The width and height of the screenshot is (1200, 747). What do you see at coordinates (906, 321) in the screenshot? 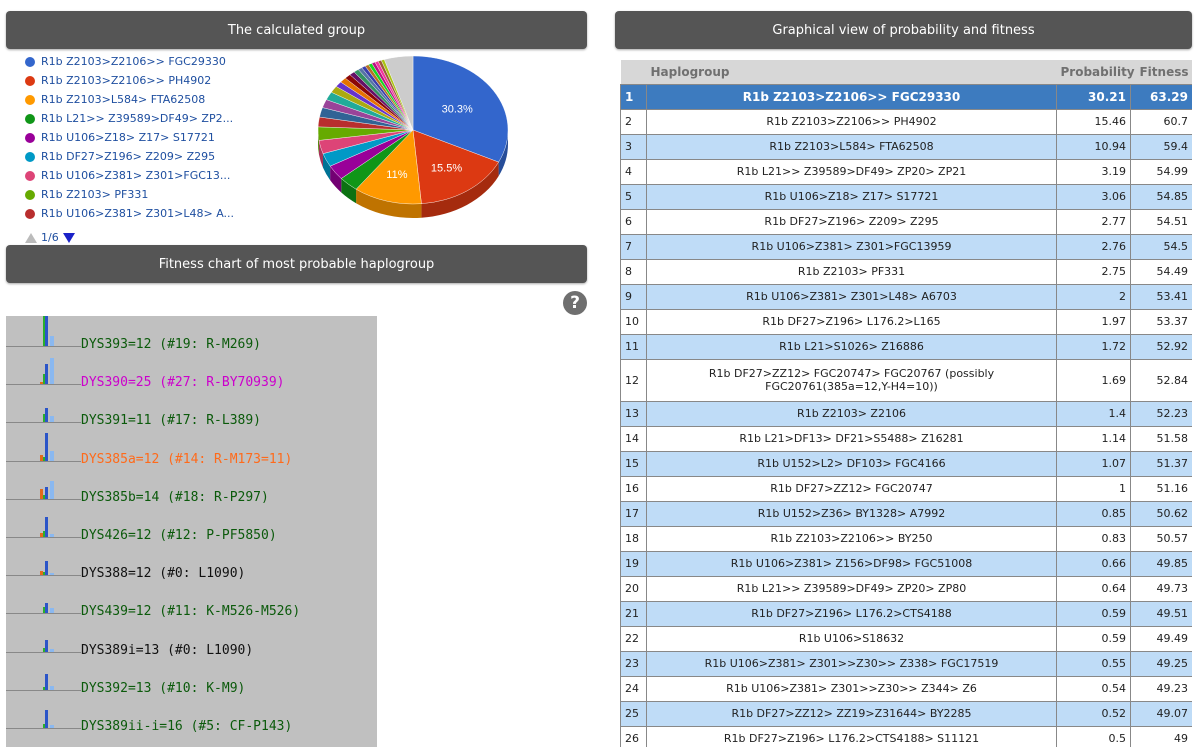
I see `table-row: 10 R1b DF27>Z196> L176.2>L165 1.97 53.37` at bounding box center [906, 321].